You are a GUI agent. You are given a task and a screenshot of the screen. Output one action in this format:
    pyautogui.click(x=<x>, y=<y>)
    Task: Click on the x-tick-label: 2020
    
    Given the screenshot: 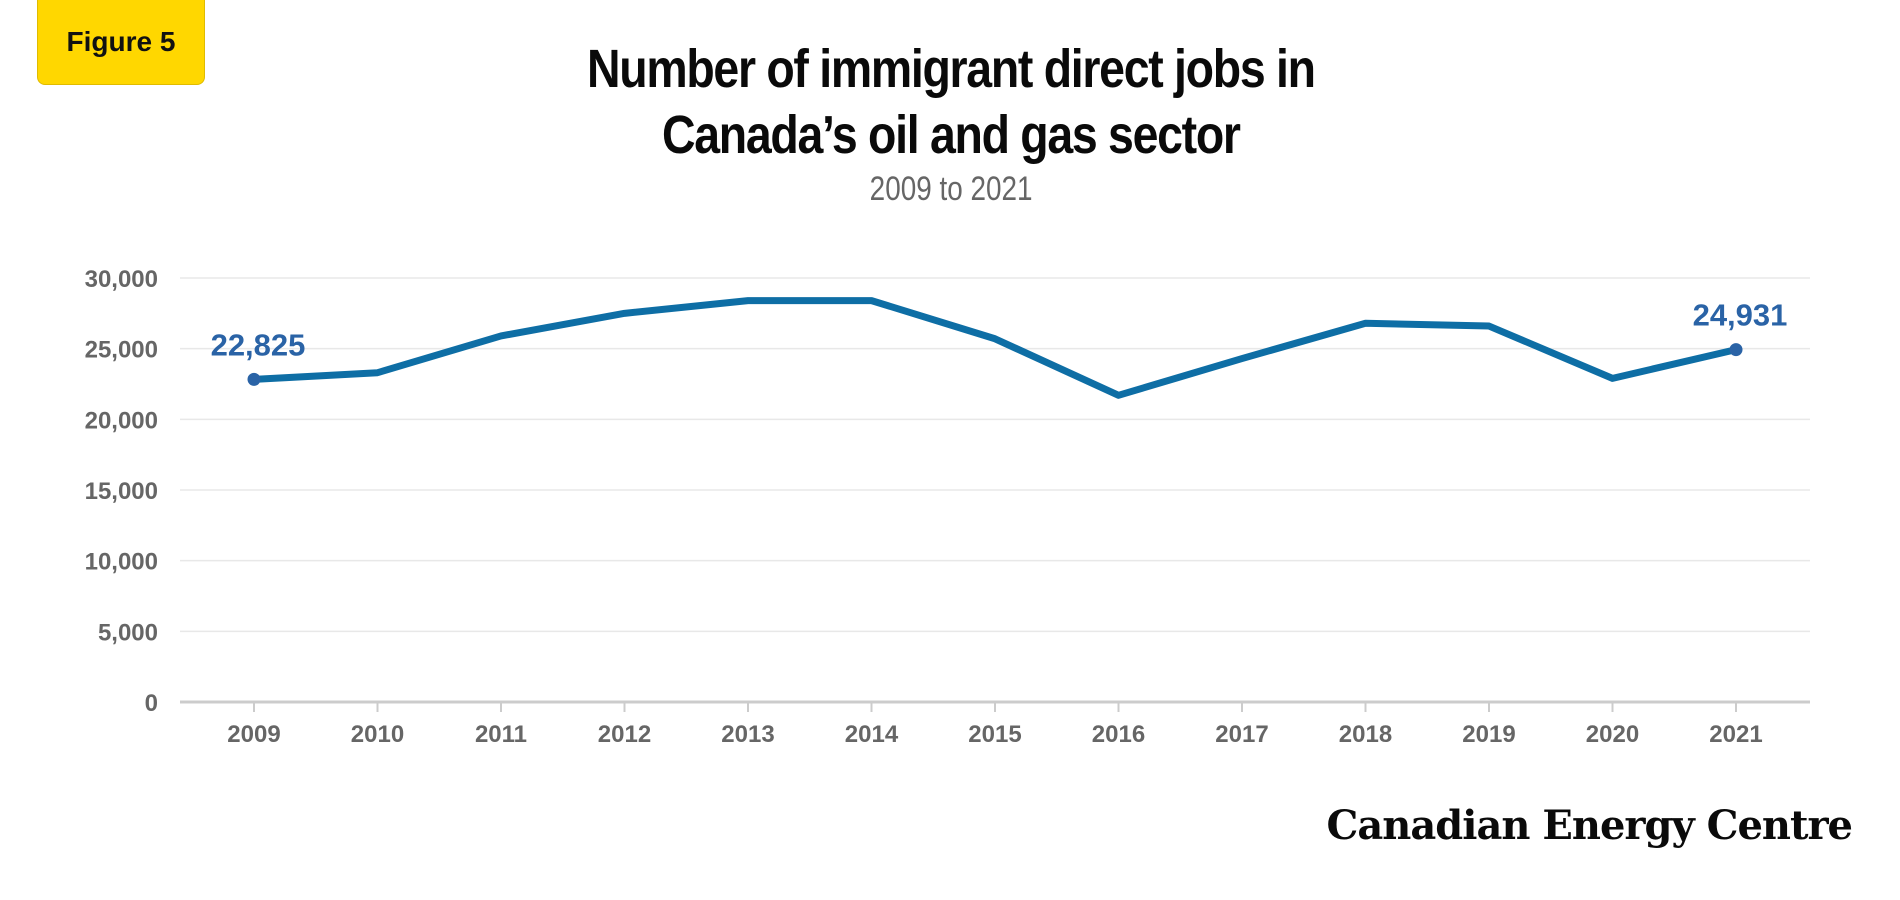 What is the action you would take?
    pyautogui.click(x=1612, y=734)
    